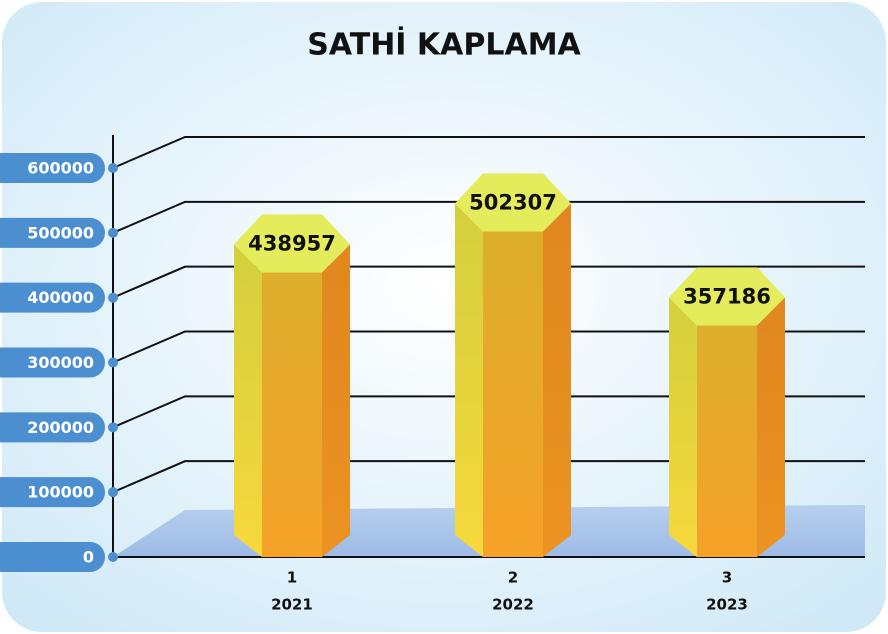 The width and height of the screenshot is (888, 634). I want to click on chart-title: SATHİ KAPLAMA, so click(444, 45).